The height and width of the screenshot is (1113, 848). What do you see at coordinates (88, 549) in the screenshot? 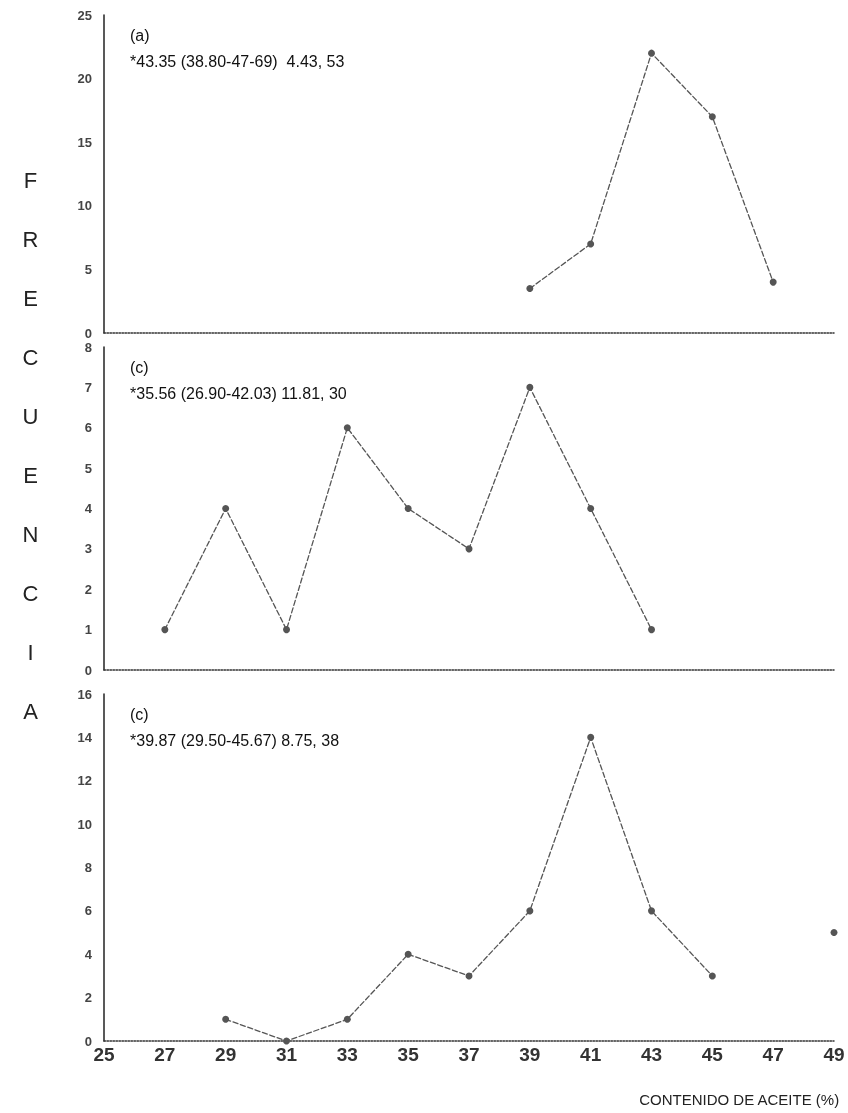
I see `y-tick-label: 3` at bounding box center [88, 549].